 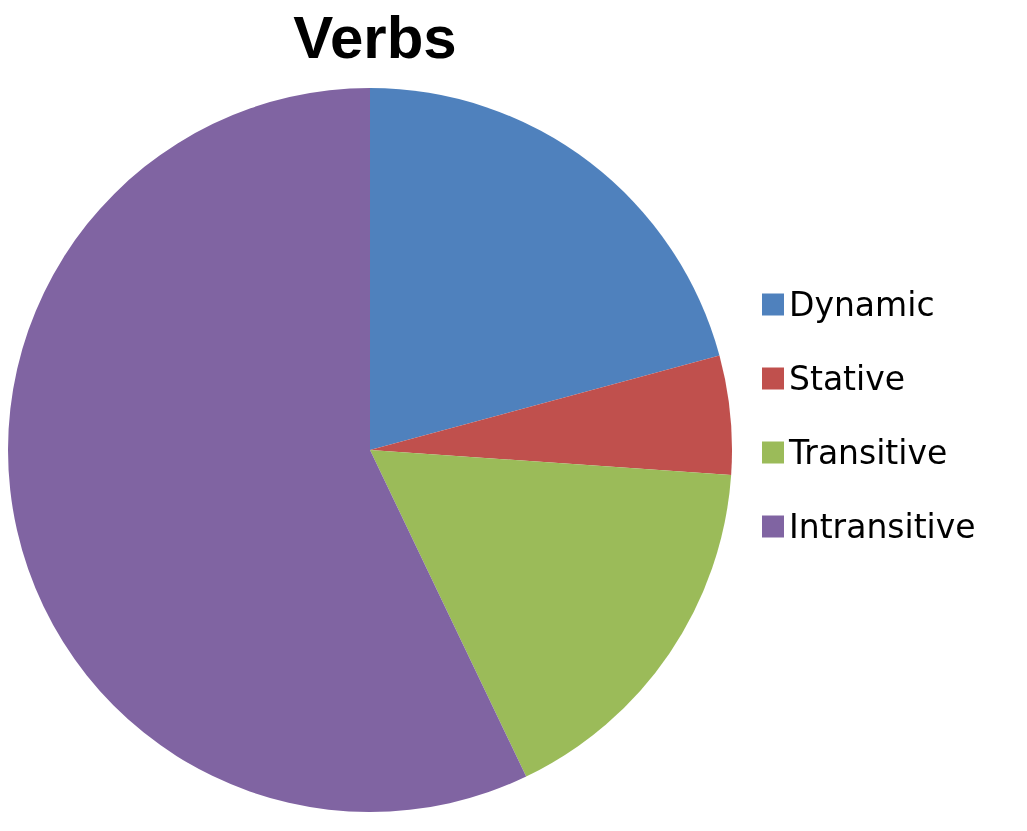 What do you see at coordinates (868, 452) in the screenshot?
I see `legend-label: Transitive` at bounding box center [868, 452].